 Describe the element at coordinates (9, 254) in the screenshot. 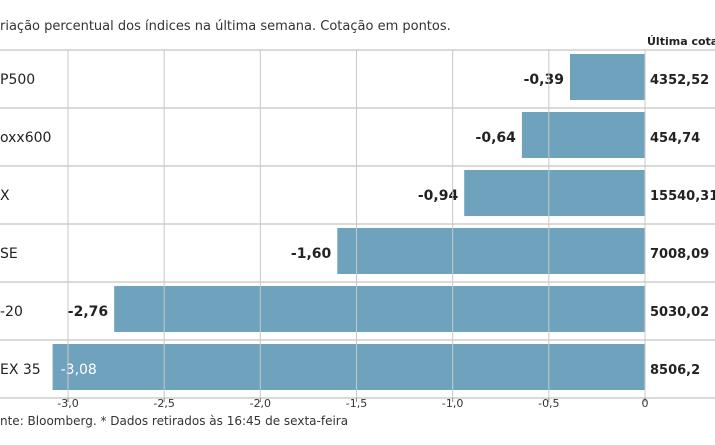

I see `category-label: SE` at that location.